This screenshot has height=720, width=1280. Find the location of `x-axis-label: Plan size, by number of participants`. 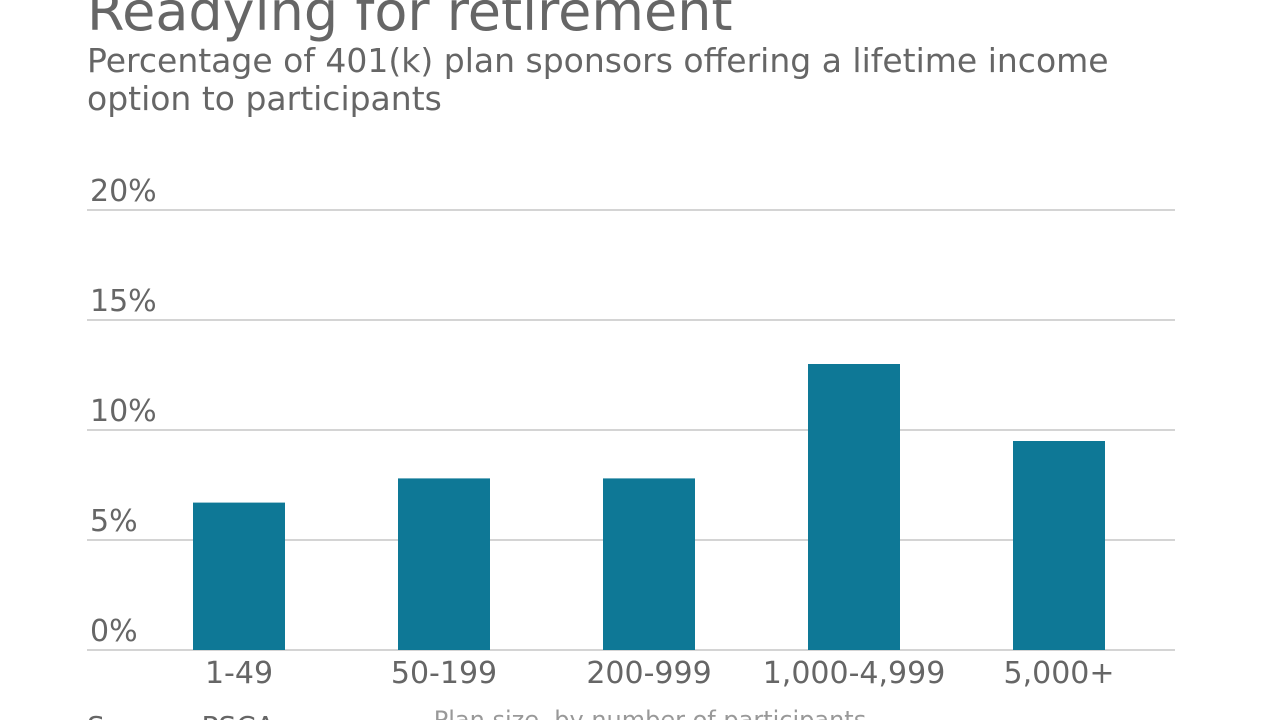

x-axis-label: Plan size, by number of participants is located at coordinates (650, 713).